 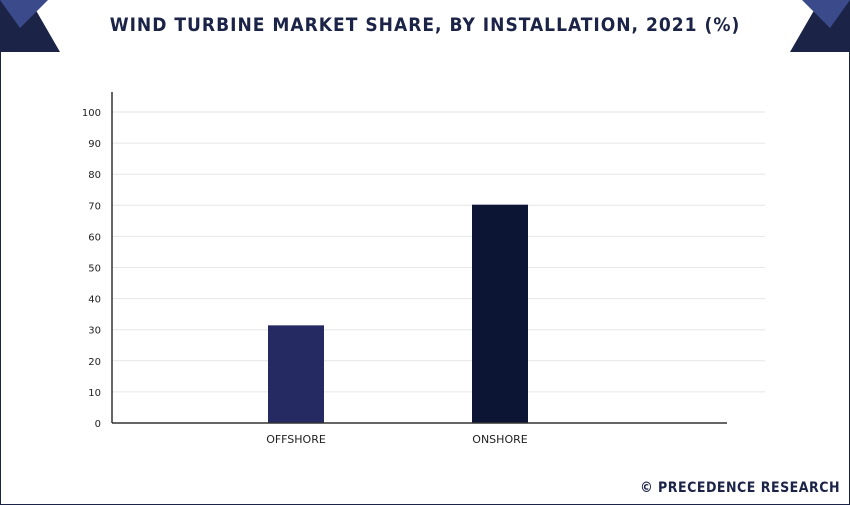 What do you see at coordinates (500, 313) in the screenshot?
I see `bar-onshore` at bounding box center [500, 313].